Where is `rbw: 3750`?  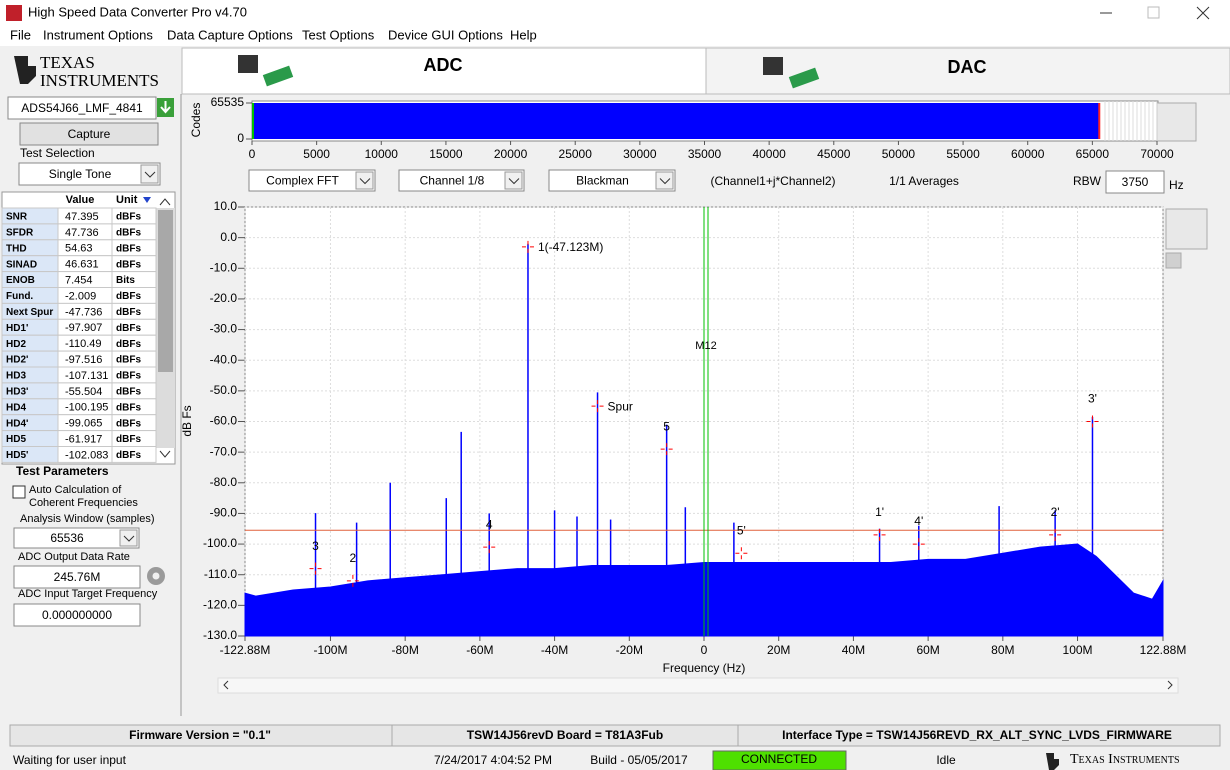
rbw: 3750 is located at coordinates (1135, 182).